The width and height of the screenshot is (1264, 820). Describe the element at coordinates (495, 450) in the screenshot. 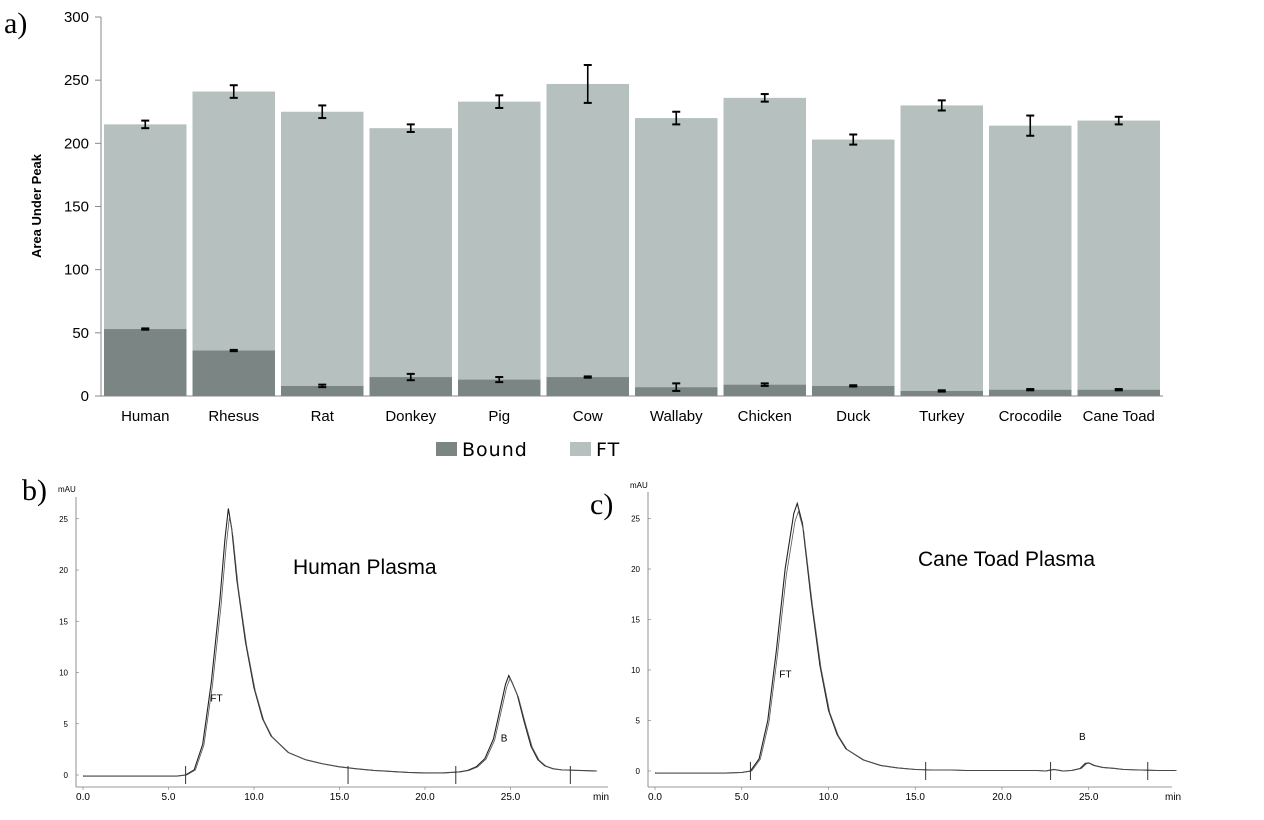

I see `legend-label-bound: Bound` at that location.